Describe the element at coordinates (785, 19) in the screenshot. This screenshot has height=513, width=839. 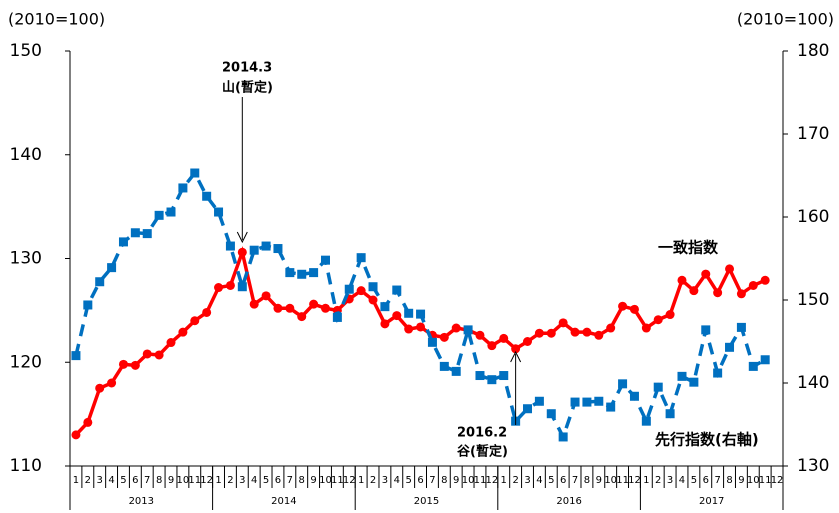
I see `y2-unit-label: (2010=100)` at that location.